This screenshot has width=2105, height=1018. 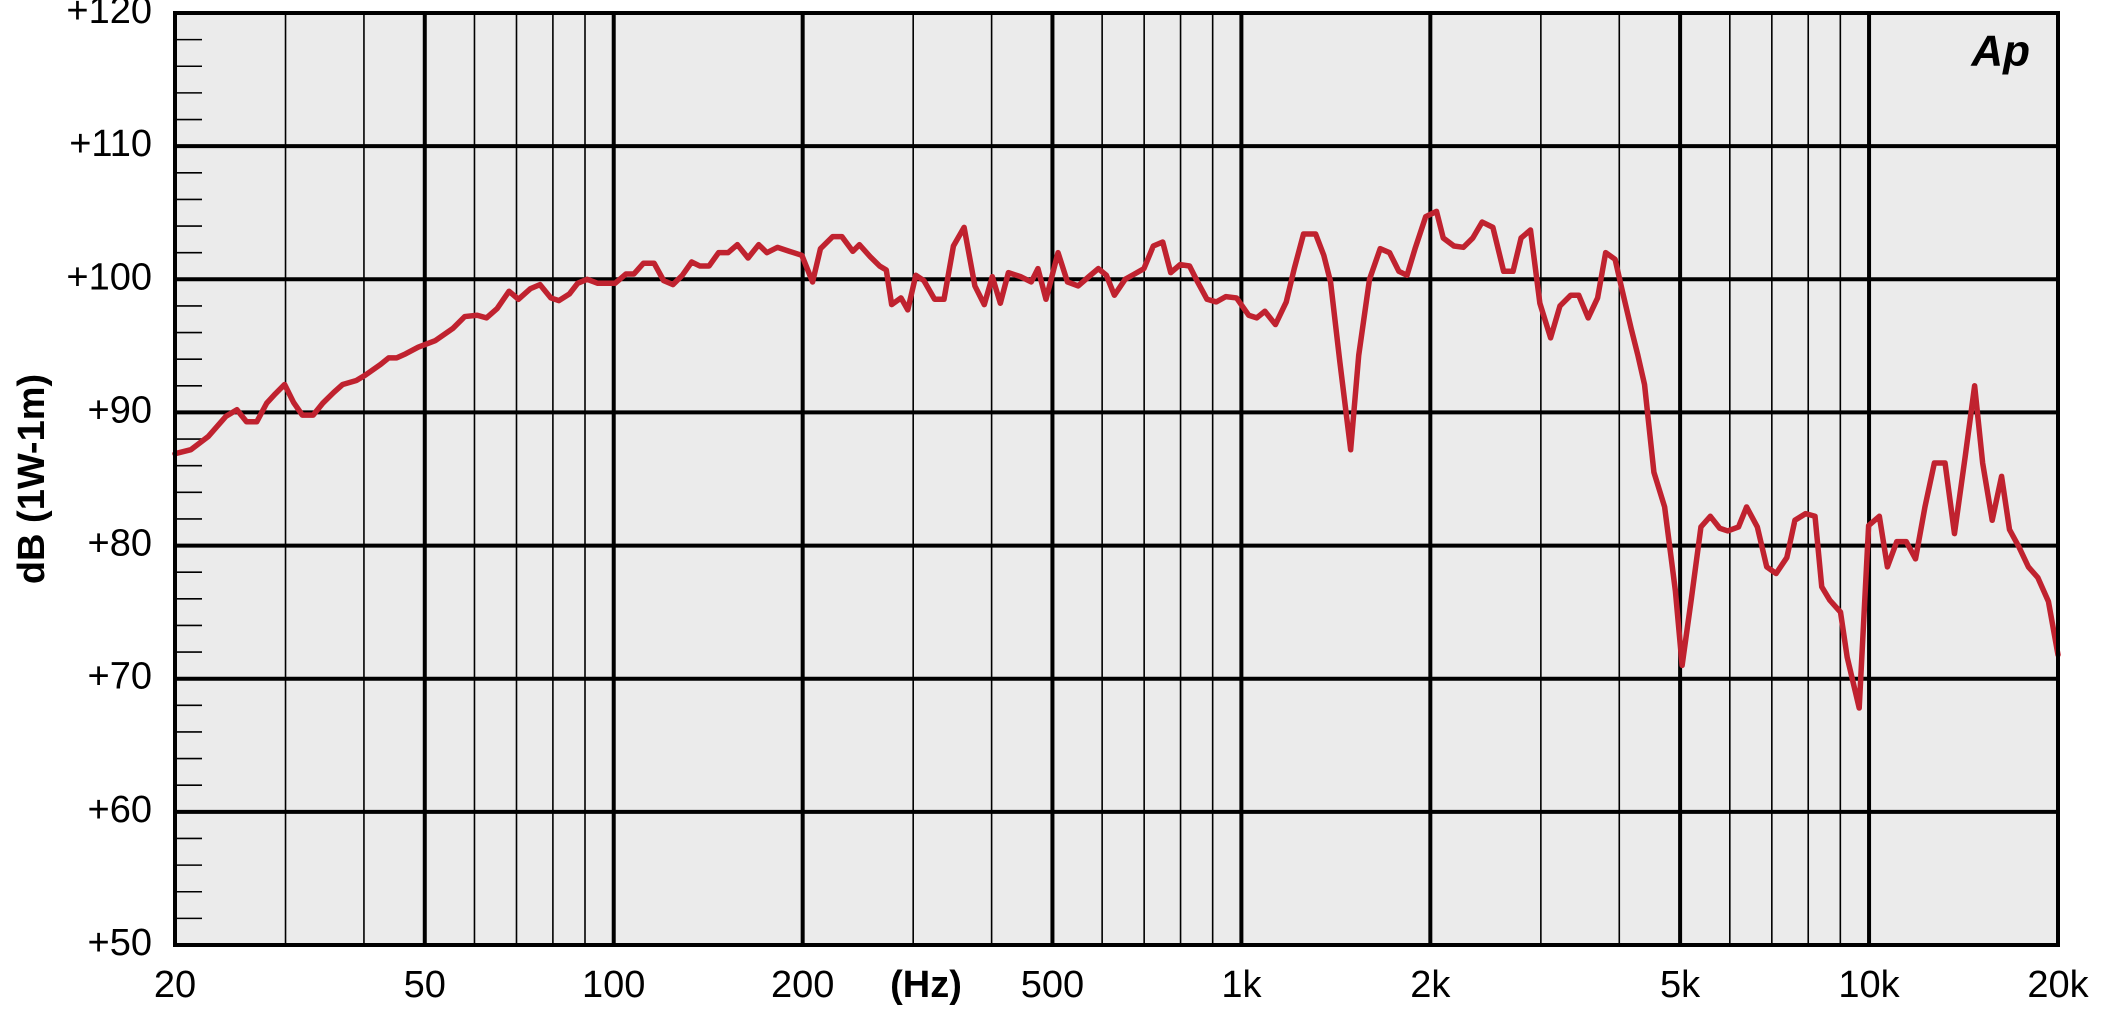 What do you see at coordinates (109, 16) in the screenshot?
I see `y-tick-label: +120` at bounding box center [109, 16].